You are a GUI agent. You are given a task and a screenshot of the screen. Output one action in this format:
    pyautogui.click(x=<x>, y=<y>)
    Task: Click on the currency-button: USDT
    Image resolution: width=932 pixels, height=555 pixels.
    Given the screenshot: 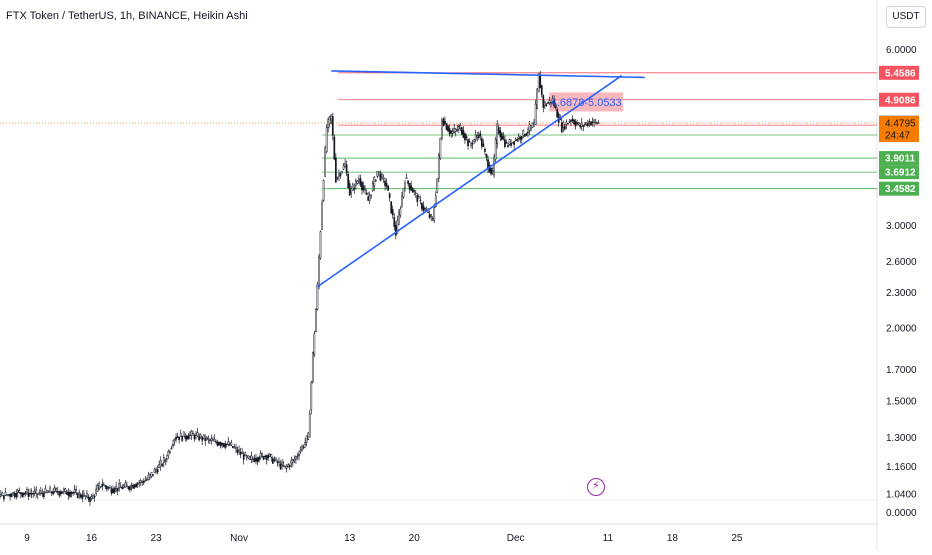 What is the action you would take?
    pyautogui.click(x=906, y=17)
    